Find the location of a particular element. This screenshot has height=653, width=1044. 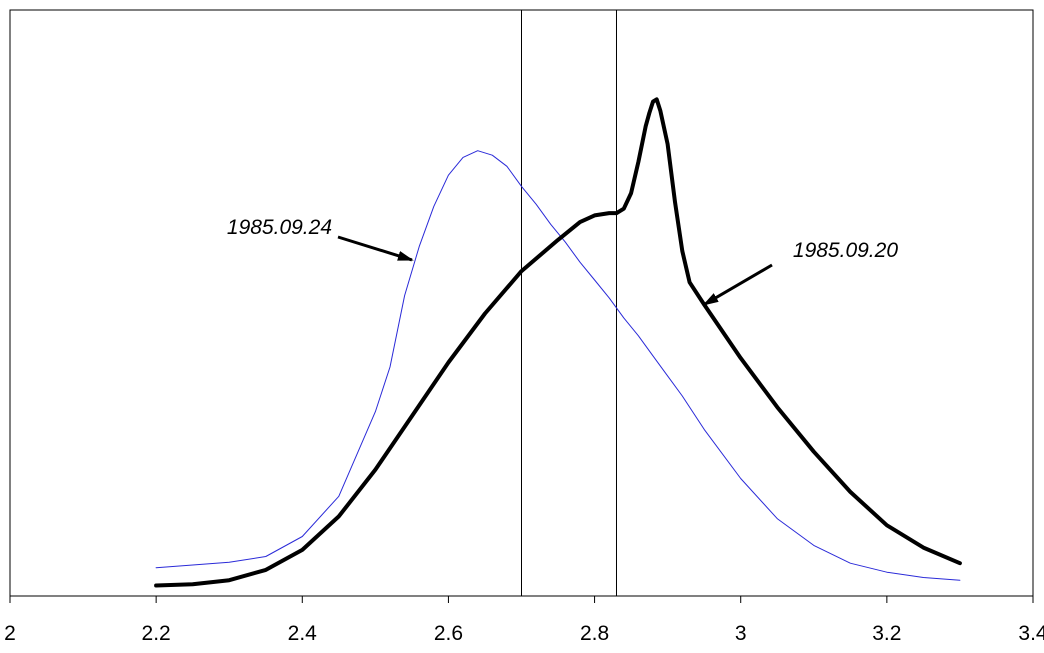

x-tick-label: 3.4 is located at coordinates (1031, 633).